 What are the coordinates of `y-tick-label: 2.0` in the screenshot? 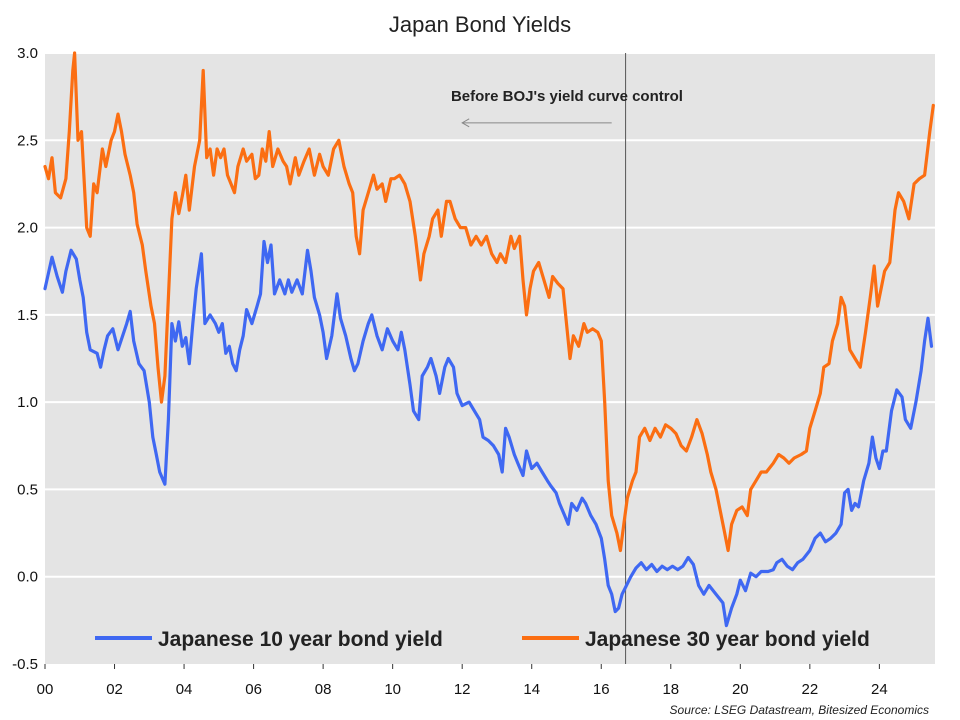 It's located at (27, 228).